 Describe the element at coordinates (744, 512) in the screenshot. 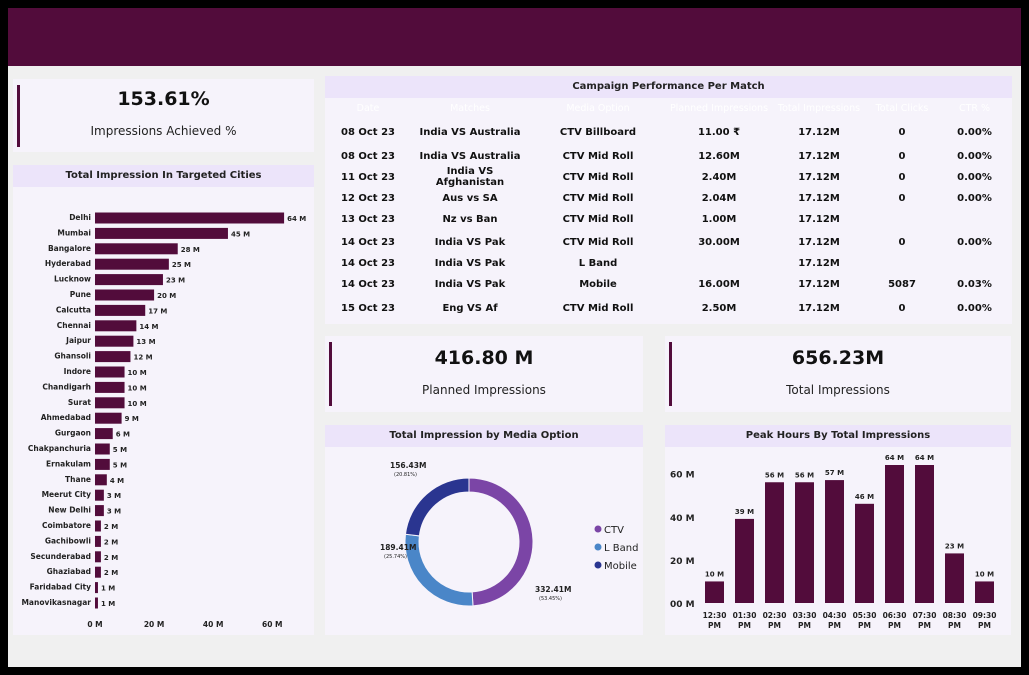

I see `hour-value-label: 39 M` at that location.